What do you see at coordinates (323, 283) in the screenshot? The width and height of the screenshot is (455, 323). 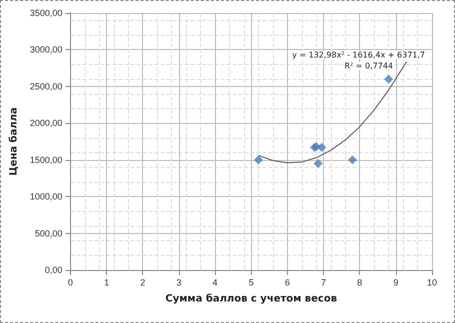 I see `x-tick-label: 7` at bounding box center [323, 283].